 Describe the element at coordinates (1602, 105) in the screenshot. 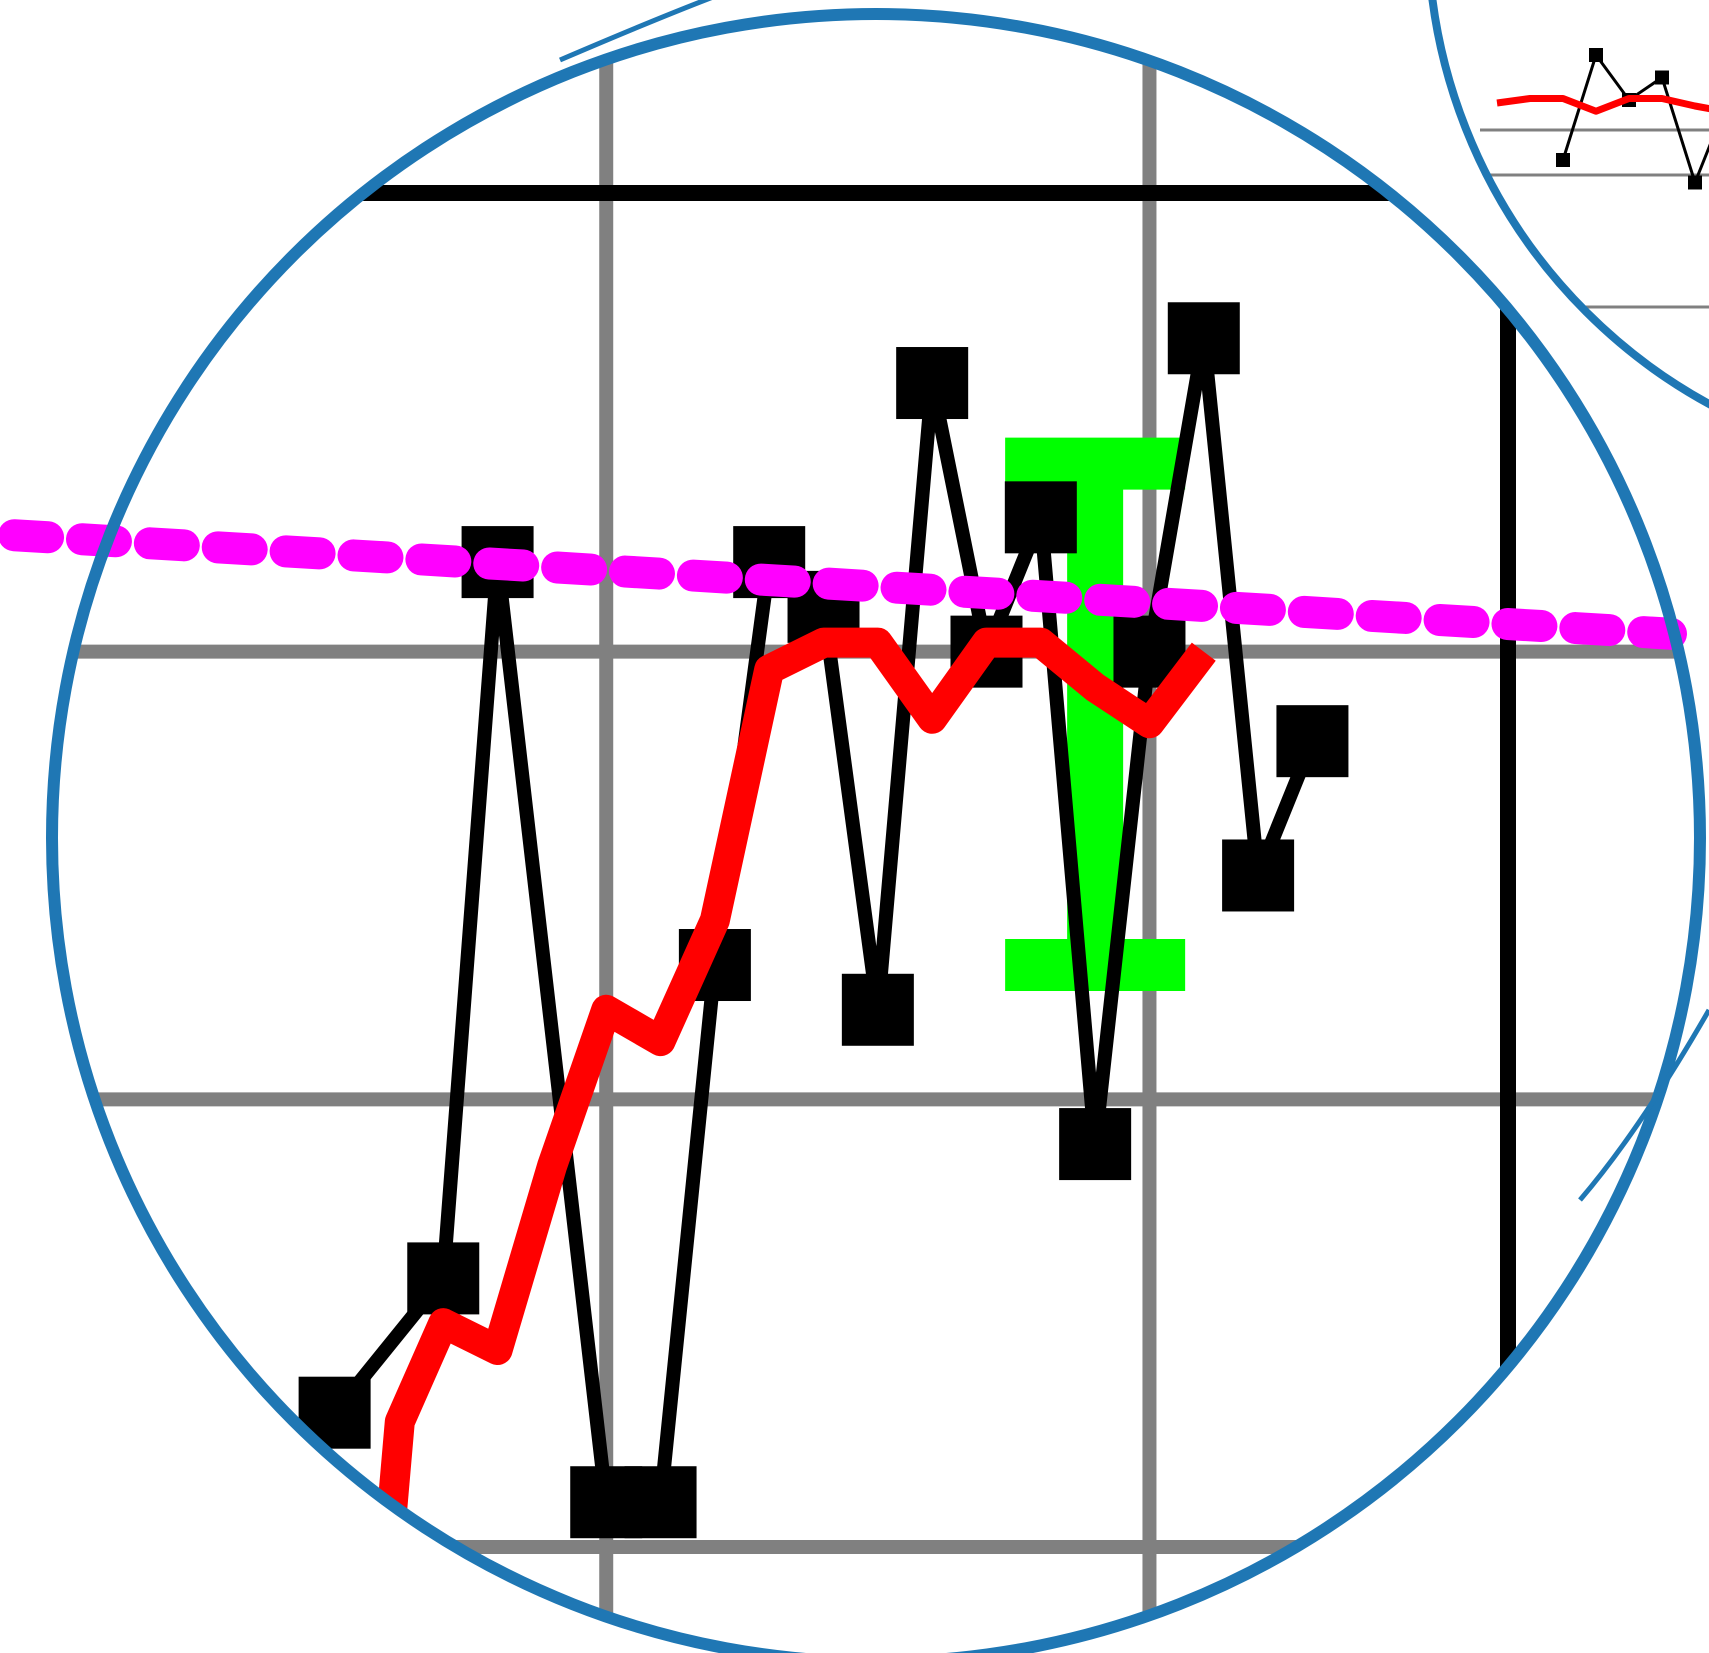

I see `inset-red-line` at that location.